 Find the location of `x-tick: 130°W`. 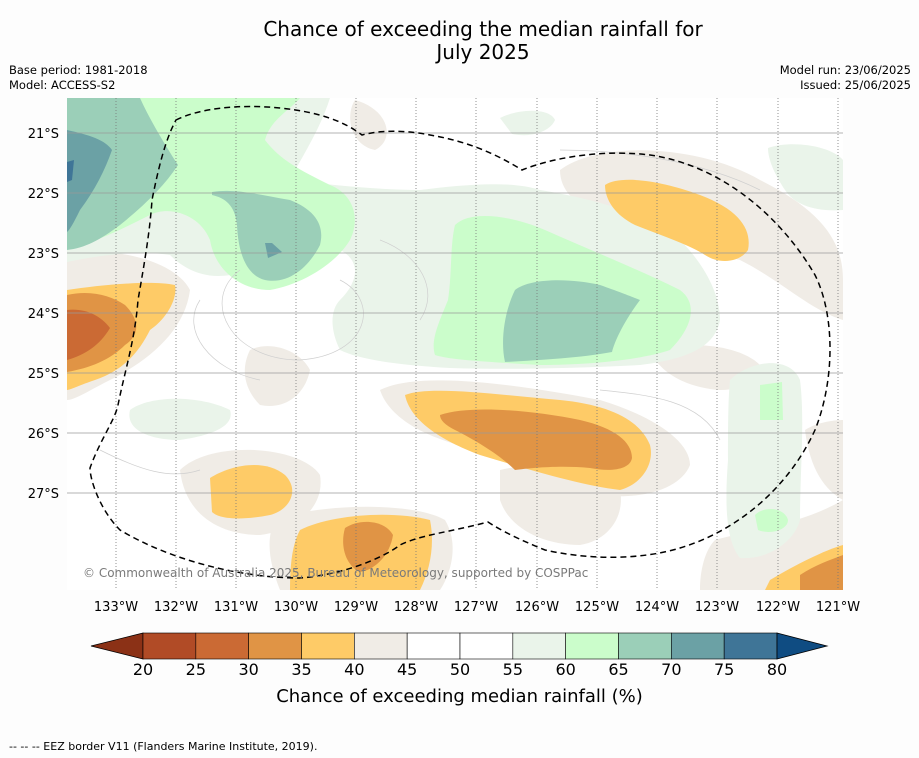

x-tick: 130°W is located at coordinates (296, 607).